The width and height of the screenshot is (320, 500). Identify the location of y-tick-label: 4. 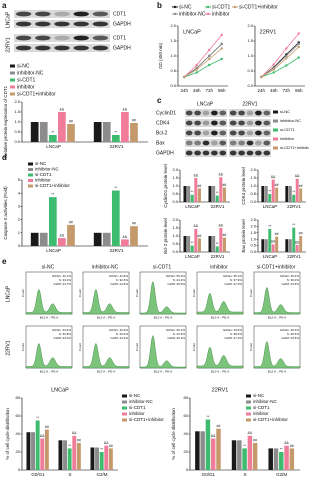
(19, 192).